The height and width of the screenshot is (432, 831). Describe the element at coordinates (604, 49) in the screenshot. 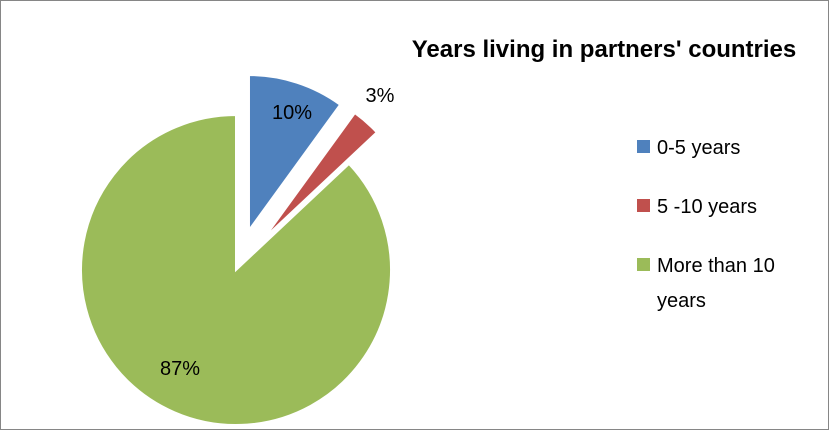

I see `chart-title: Years living in partners' countries` at that location.